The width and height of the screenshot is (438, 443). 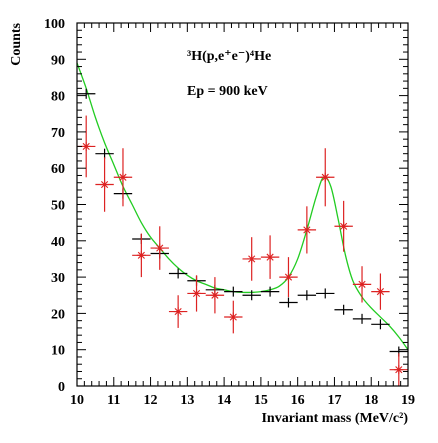 I want to click on y-tick-label: 20, so click(x=58, y=314).